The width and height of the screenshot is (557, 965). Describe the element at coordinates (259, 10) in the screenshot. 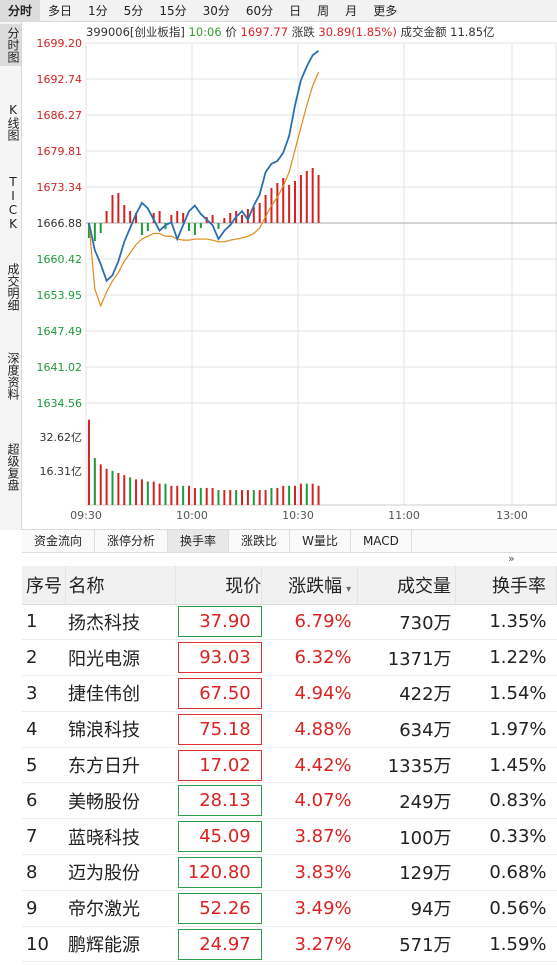

I see `tab-60min: 60分` at that location.